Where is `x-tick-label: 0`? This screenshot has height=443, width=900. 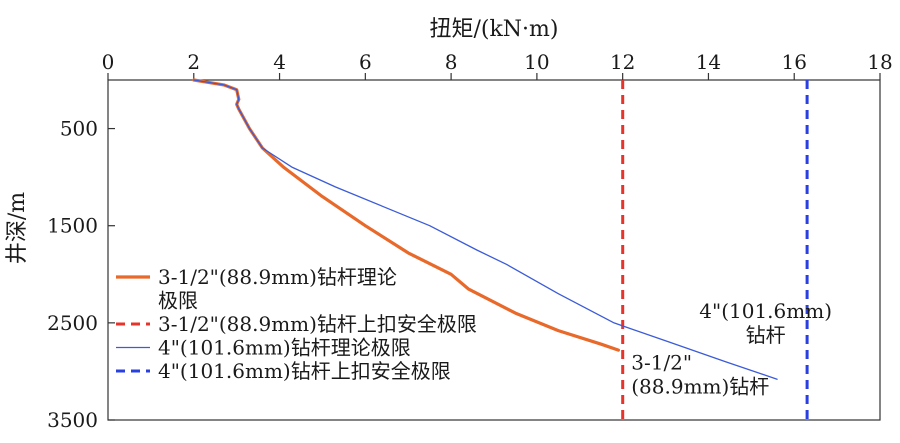 x-tick-label: 0 is located at coordinates (108, 62).